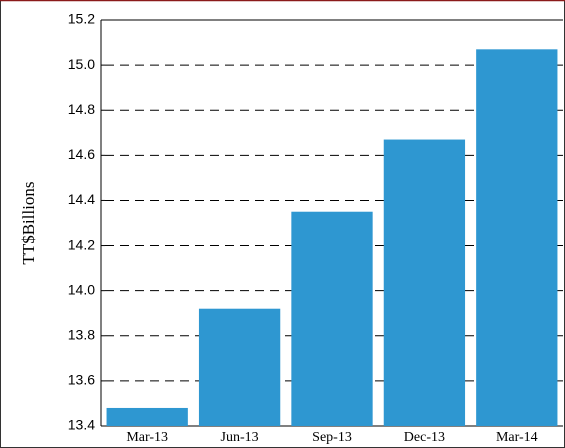 Image resolution: width=565 pixels, height=448 pixels. What do you see at coordinates (81, 244) in the screenshot?
I see `y-tick-label: 14.2` at bounding box center [81, 244].